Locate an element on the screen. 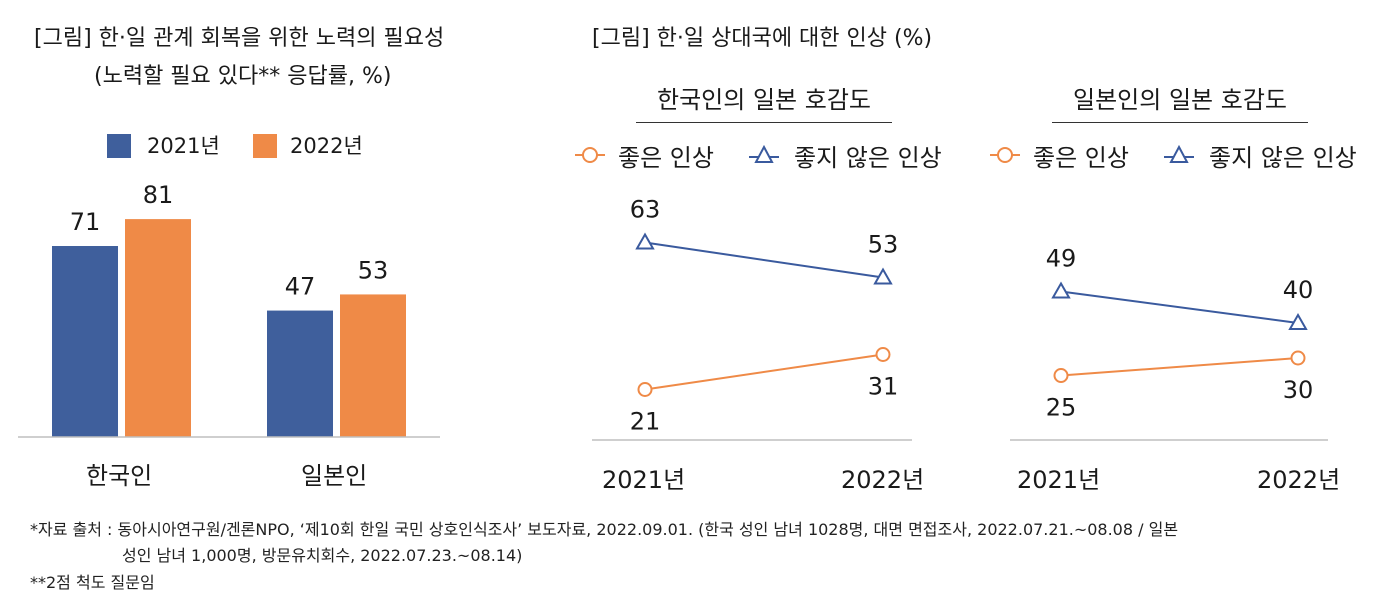 The image size is (1394, 612). panel-title-japan-text: 일본인의 일본 호감도 is located at coordinates (1180, 100).